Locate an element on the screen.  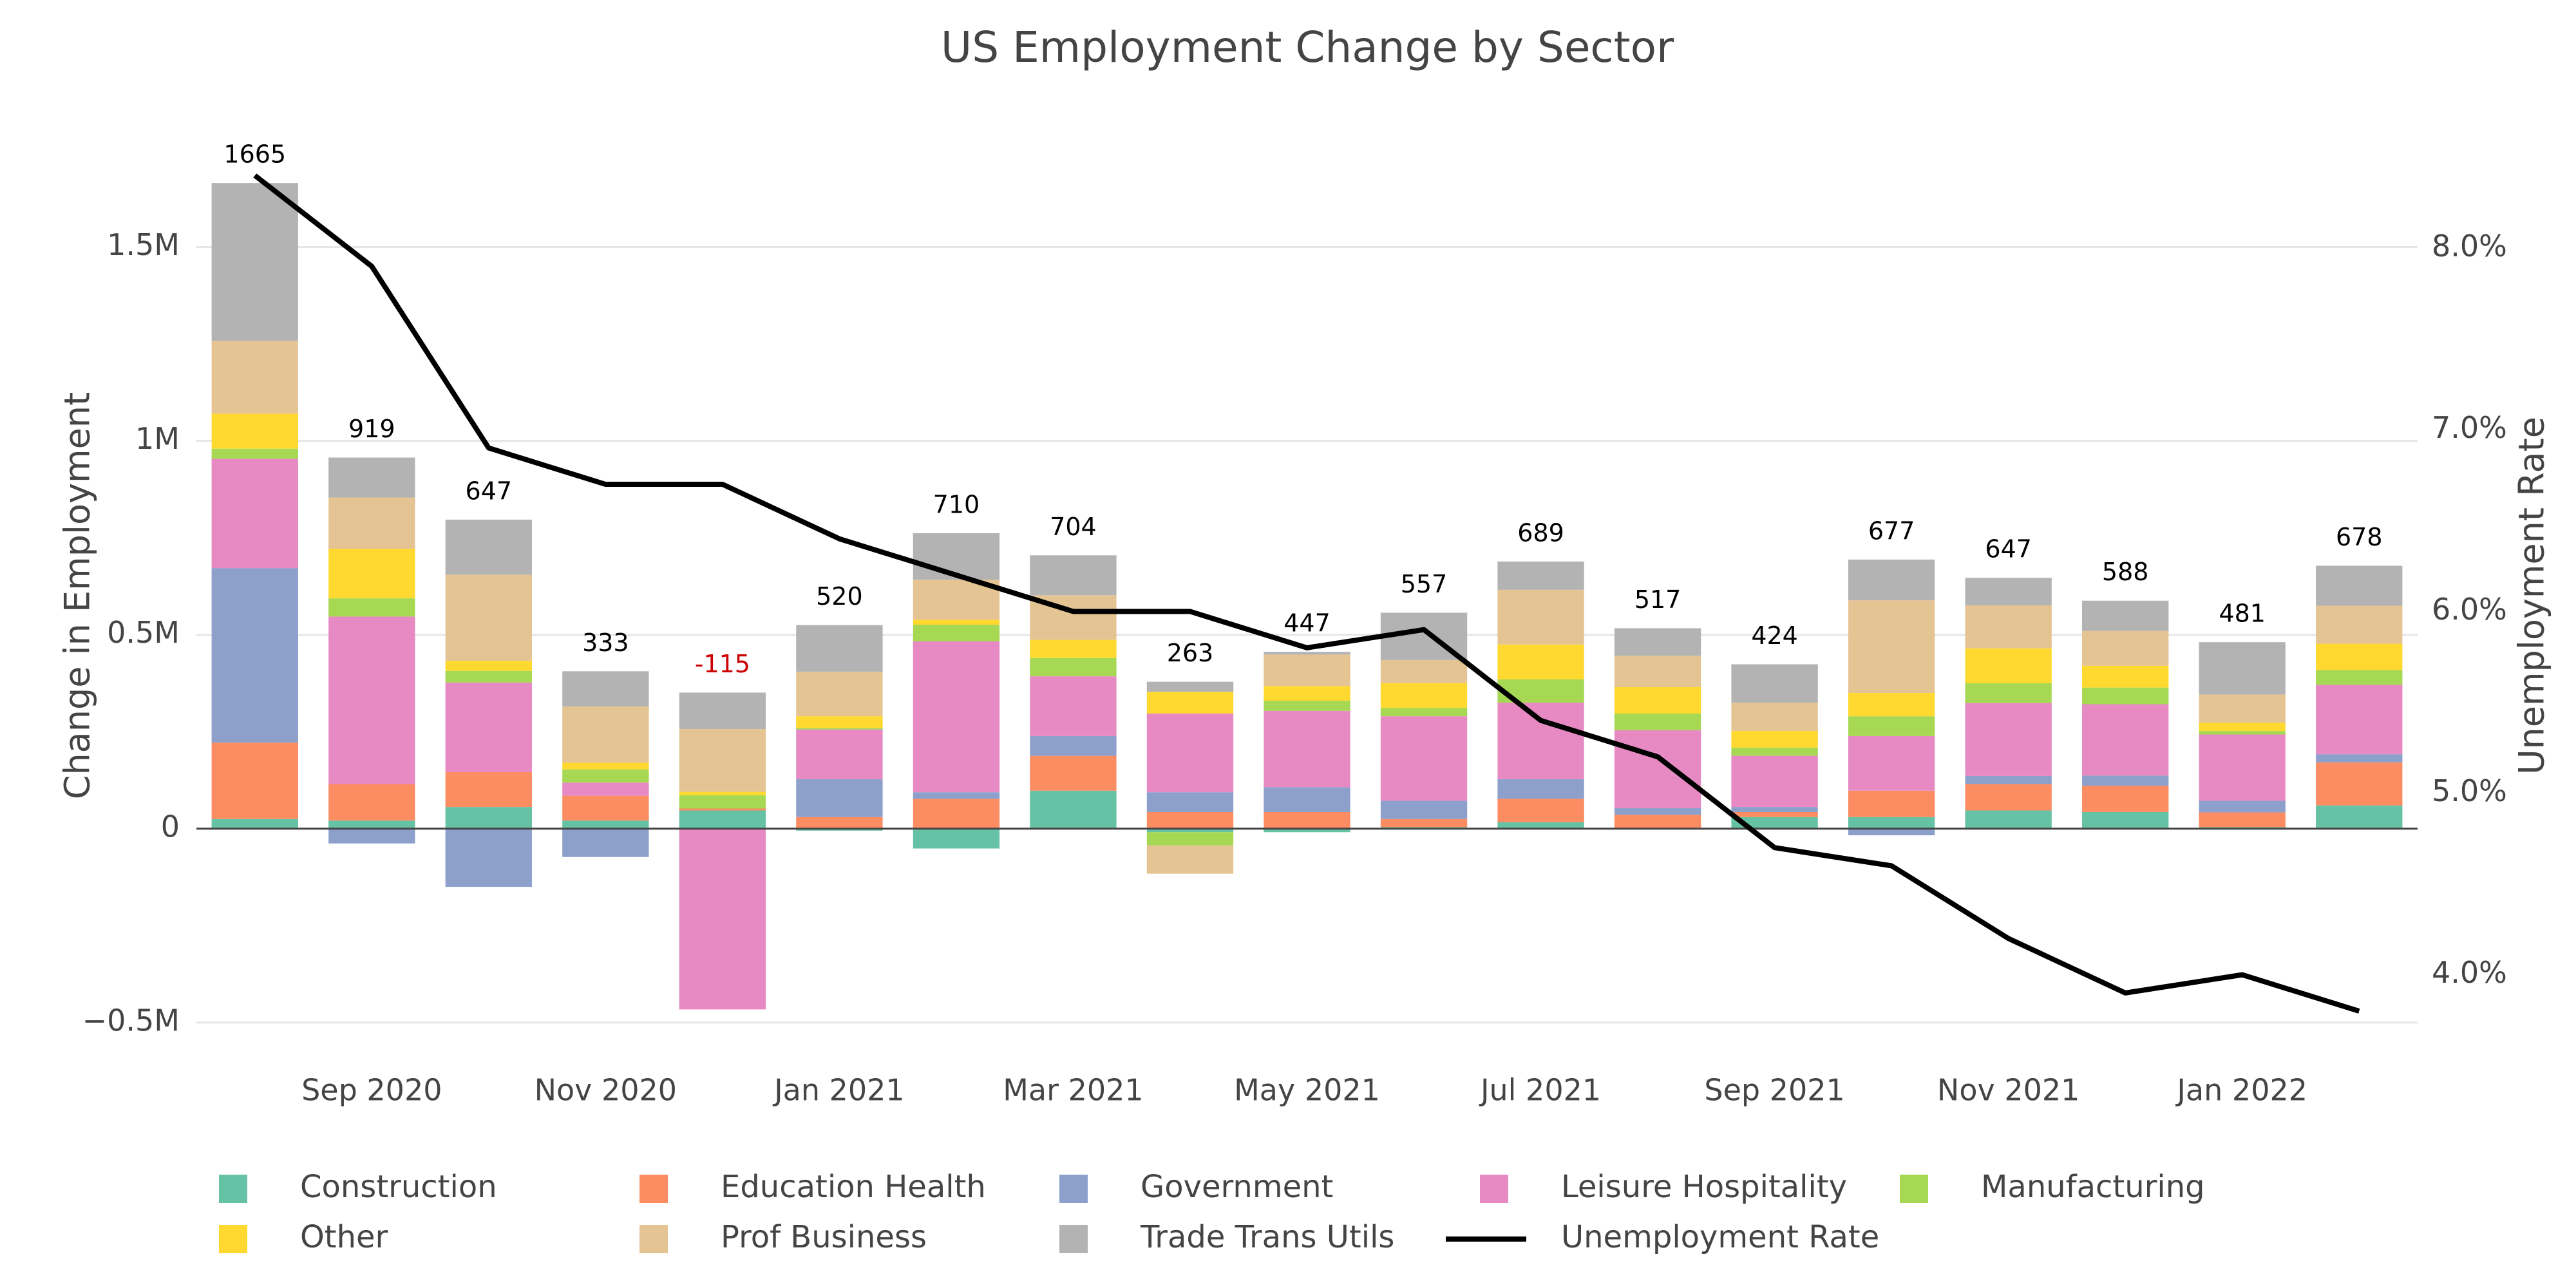
legend-item: Government is located at coordinates (1196, 1187).